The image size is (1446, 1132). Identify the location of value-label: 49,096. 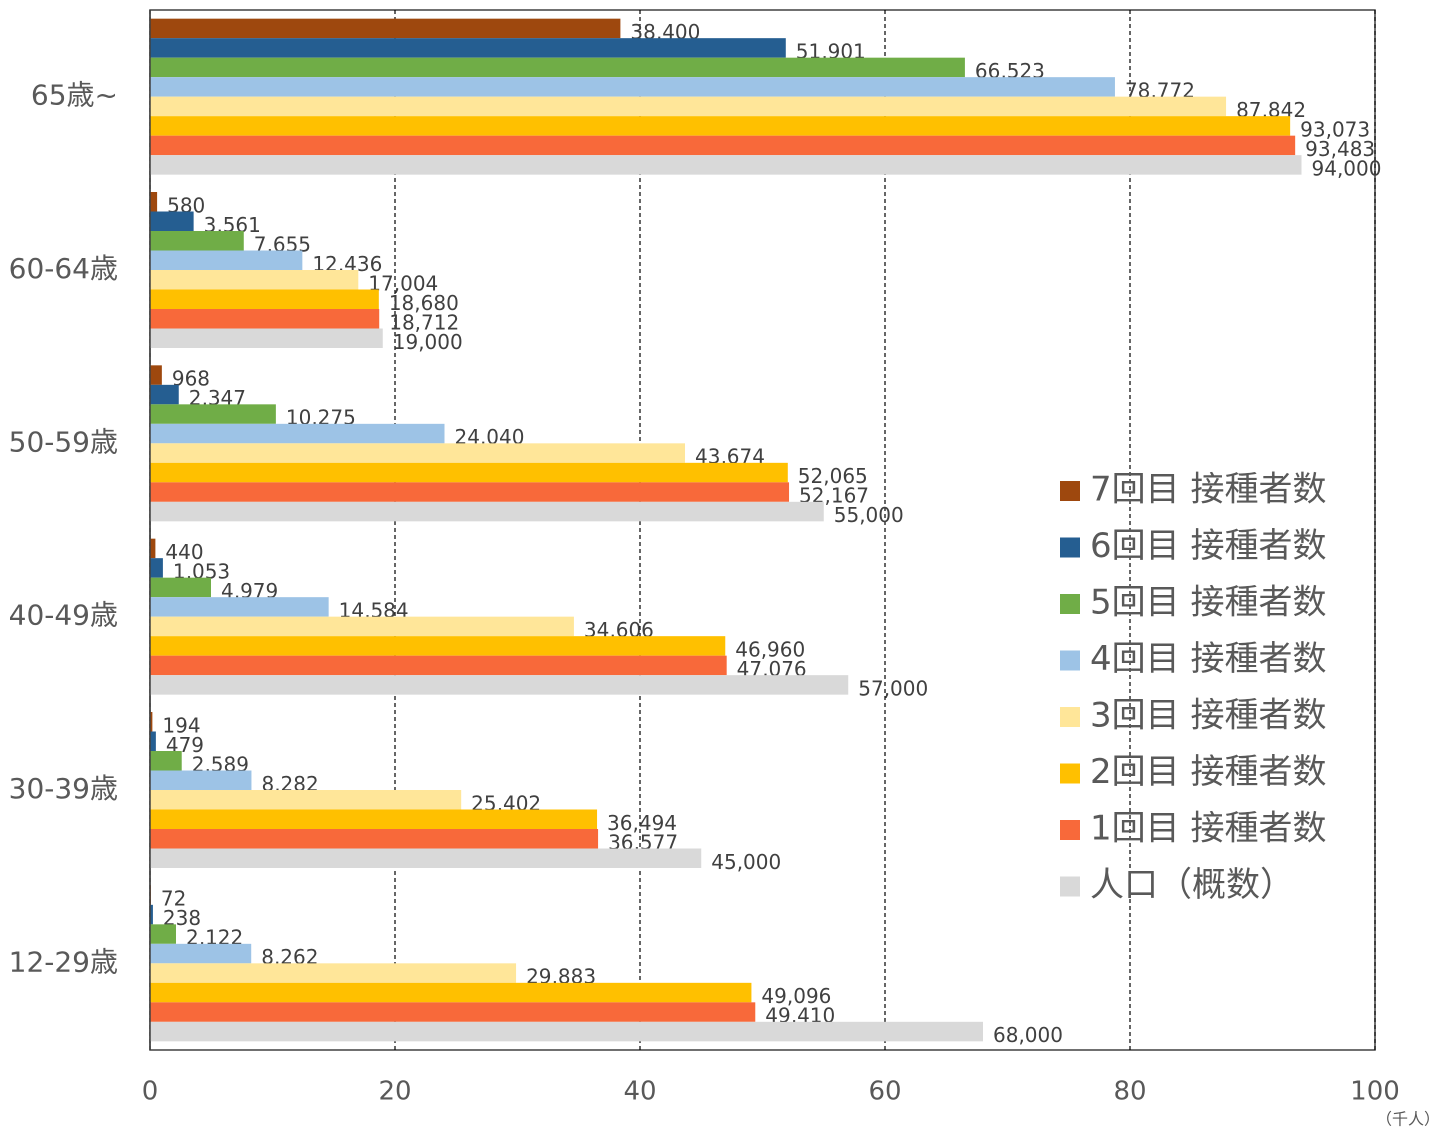
(796, 996).